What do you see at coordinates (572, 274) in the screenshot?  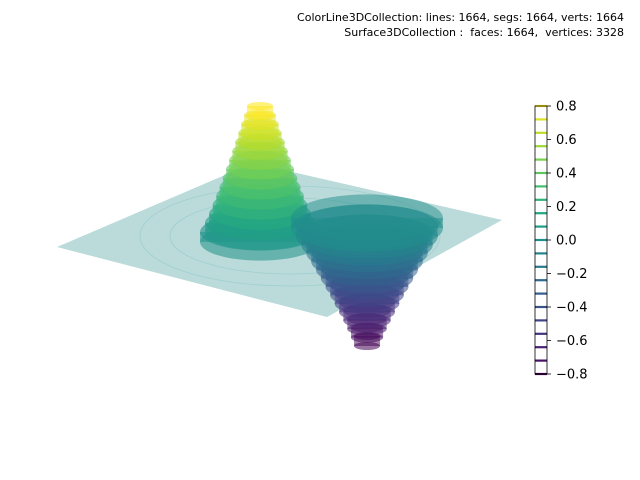 I see `colorbar-tick-label-5: −0.2` at bounding box center [572, 274].